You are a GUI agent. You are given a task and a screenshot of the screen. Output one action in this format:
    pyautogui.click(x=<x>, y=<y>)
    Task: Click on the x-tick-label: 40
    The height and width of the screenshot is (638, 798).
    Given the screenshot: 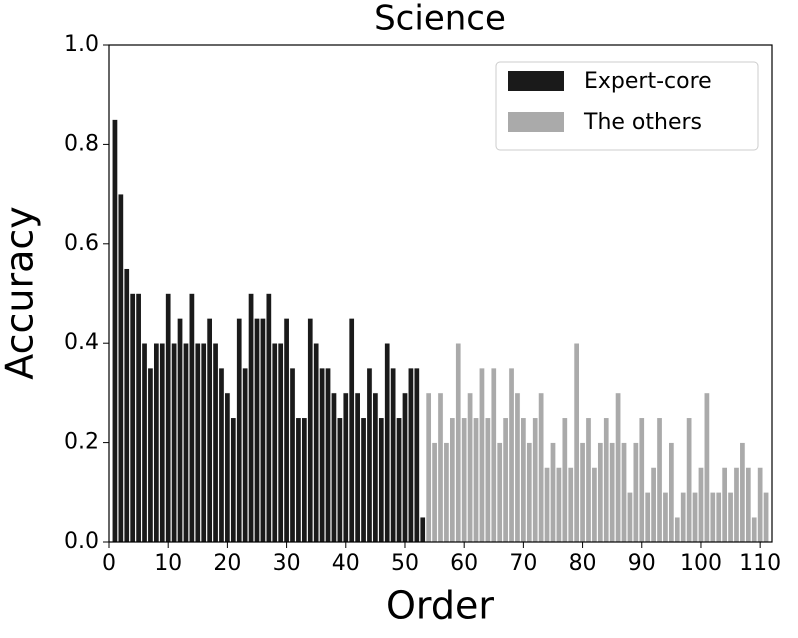 What is the action you would take?
    pyautogui.click(x=346, y=563)
    